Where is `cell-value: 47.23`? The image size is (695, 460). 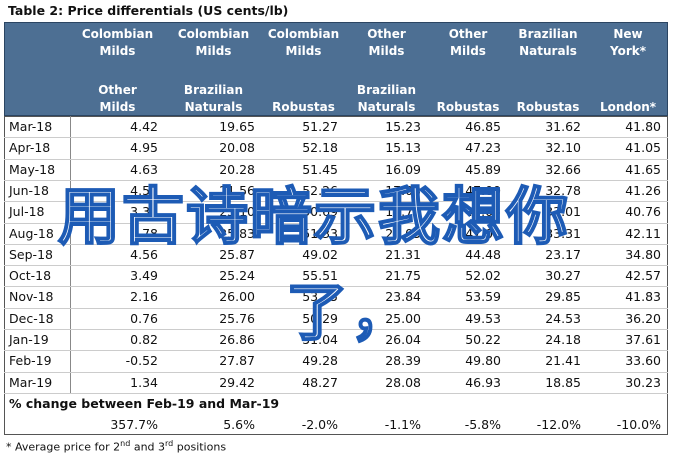 cell-value: 47.23 is located at coordinates (483, 148).